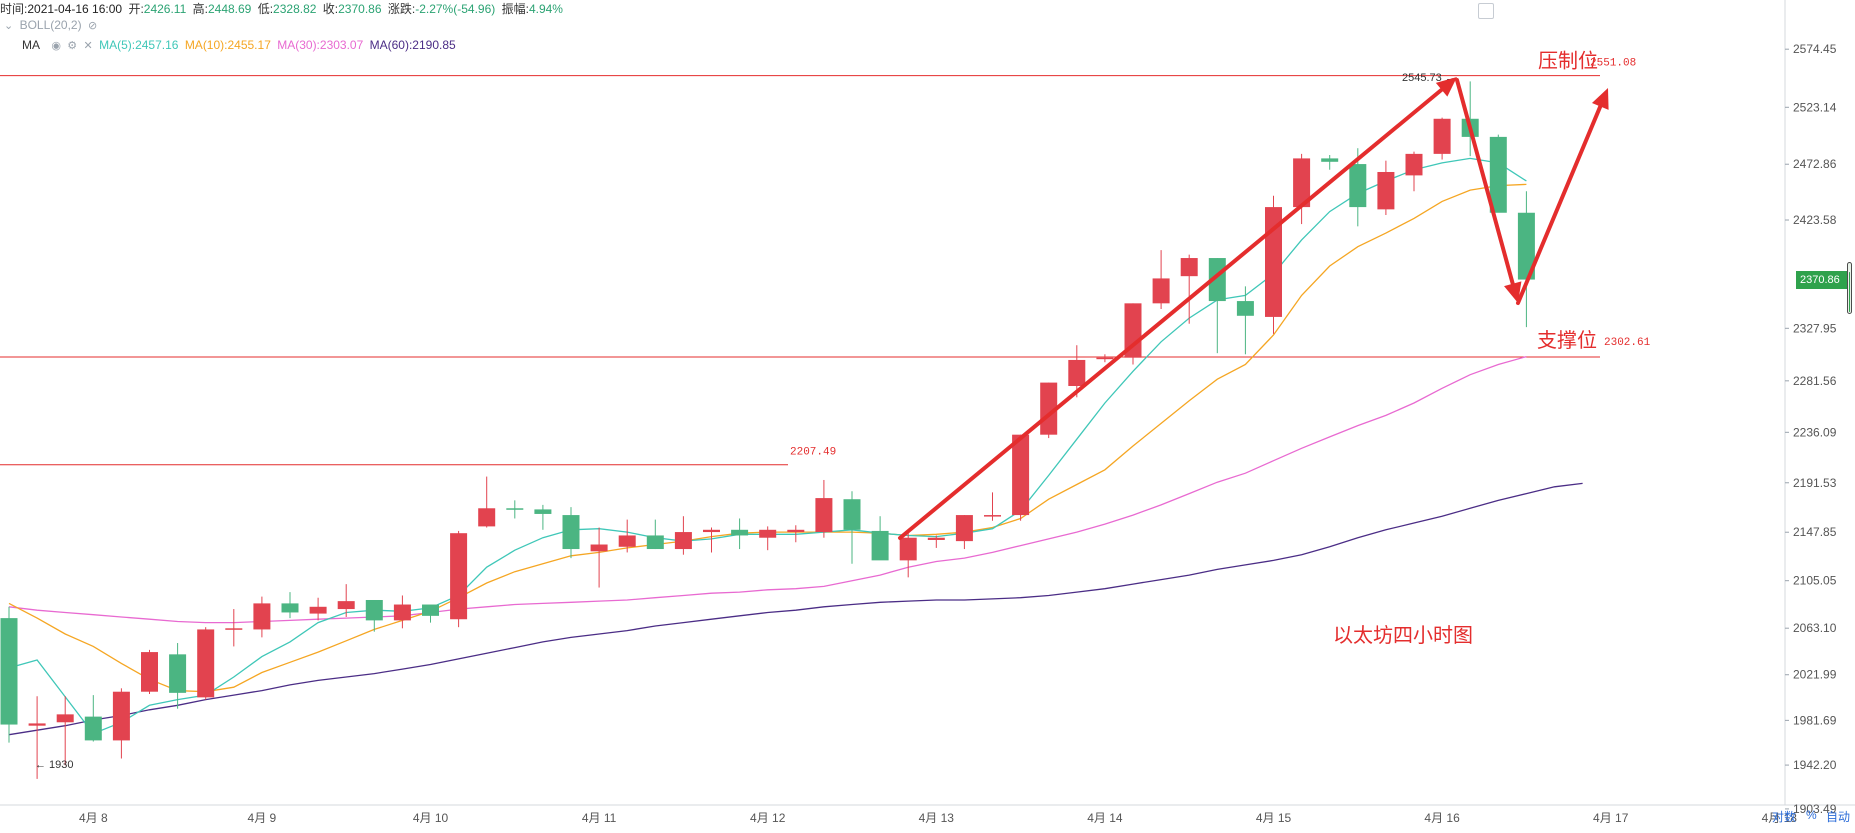 The height and width of the screenshot is (833, 1855). I want to click on settings-icon: ⚙, so click(72, 46).